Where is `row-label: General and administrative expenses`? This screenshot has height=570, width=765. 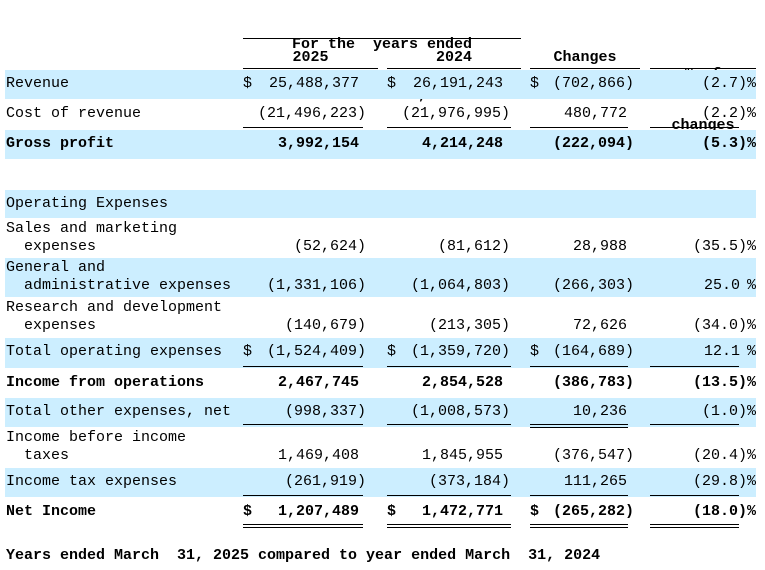 row-label: General and administrative expenses is located at coordinates (118, 277).